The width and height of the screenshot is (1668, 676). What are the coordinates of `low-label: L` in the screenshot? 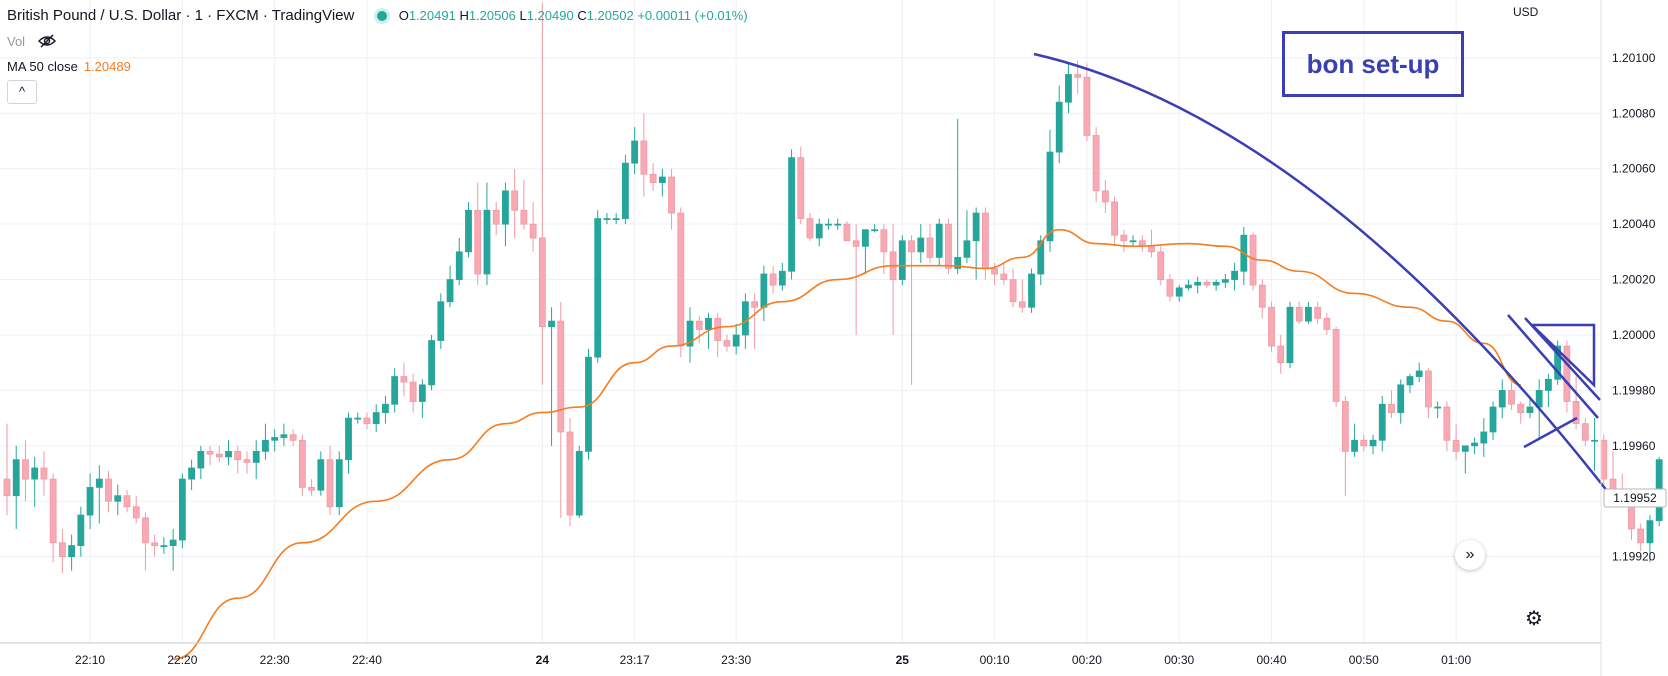 It's located at (523, 15).